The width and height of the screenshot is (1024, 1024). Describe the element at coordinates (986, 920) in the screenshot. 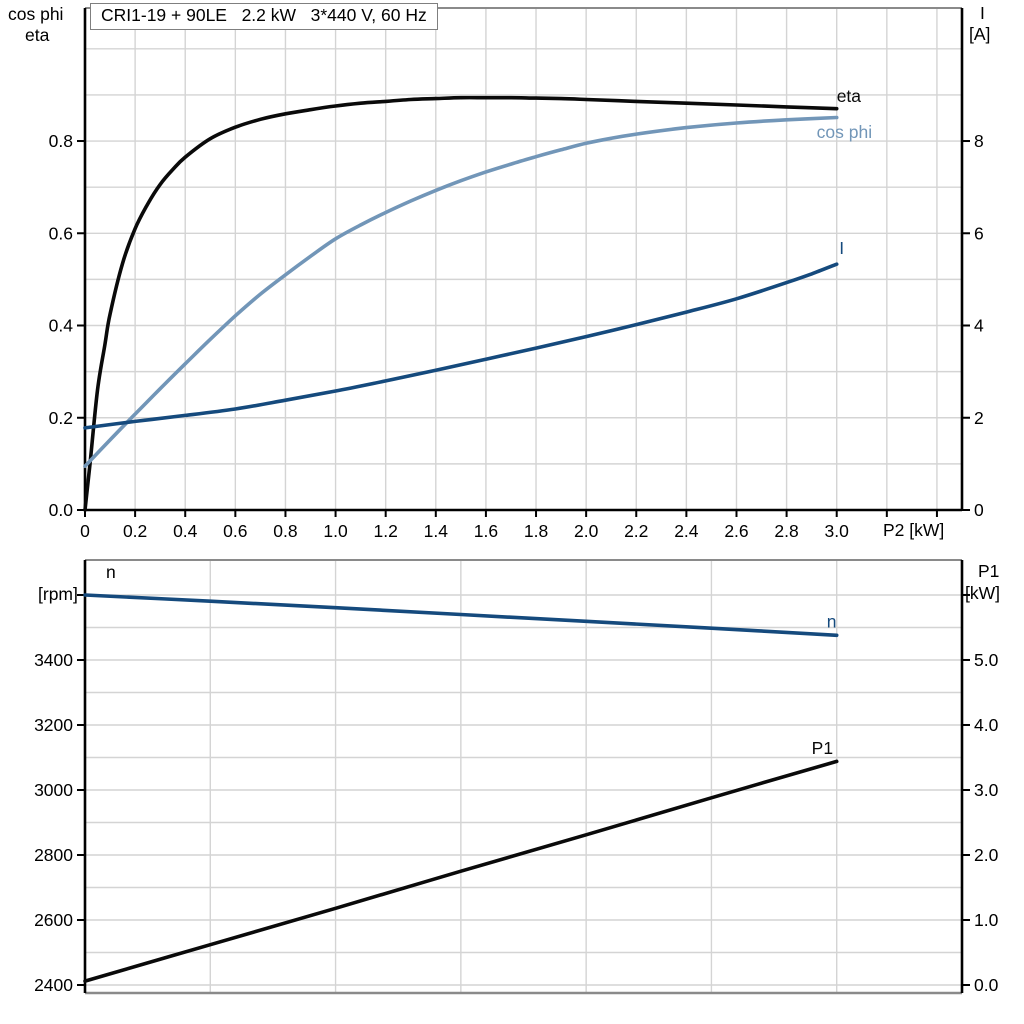

I see `right-tick-label: 1.0` at that location.